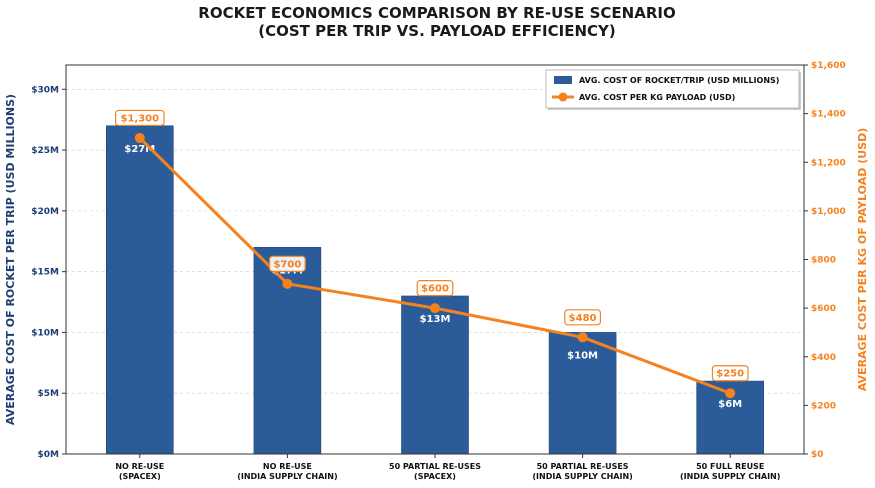 Image resolution: width=875 pixels, height=488 pixels. What do you see at coordinates (828, 163) in the screenshot?
I see `right-tick-label: $1,200` at bounding box center [828, 163].